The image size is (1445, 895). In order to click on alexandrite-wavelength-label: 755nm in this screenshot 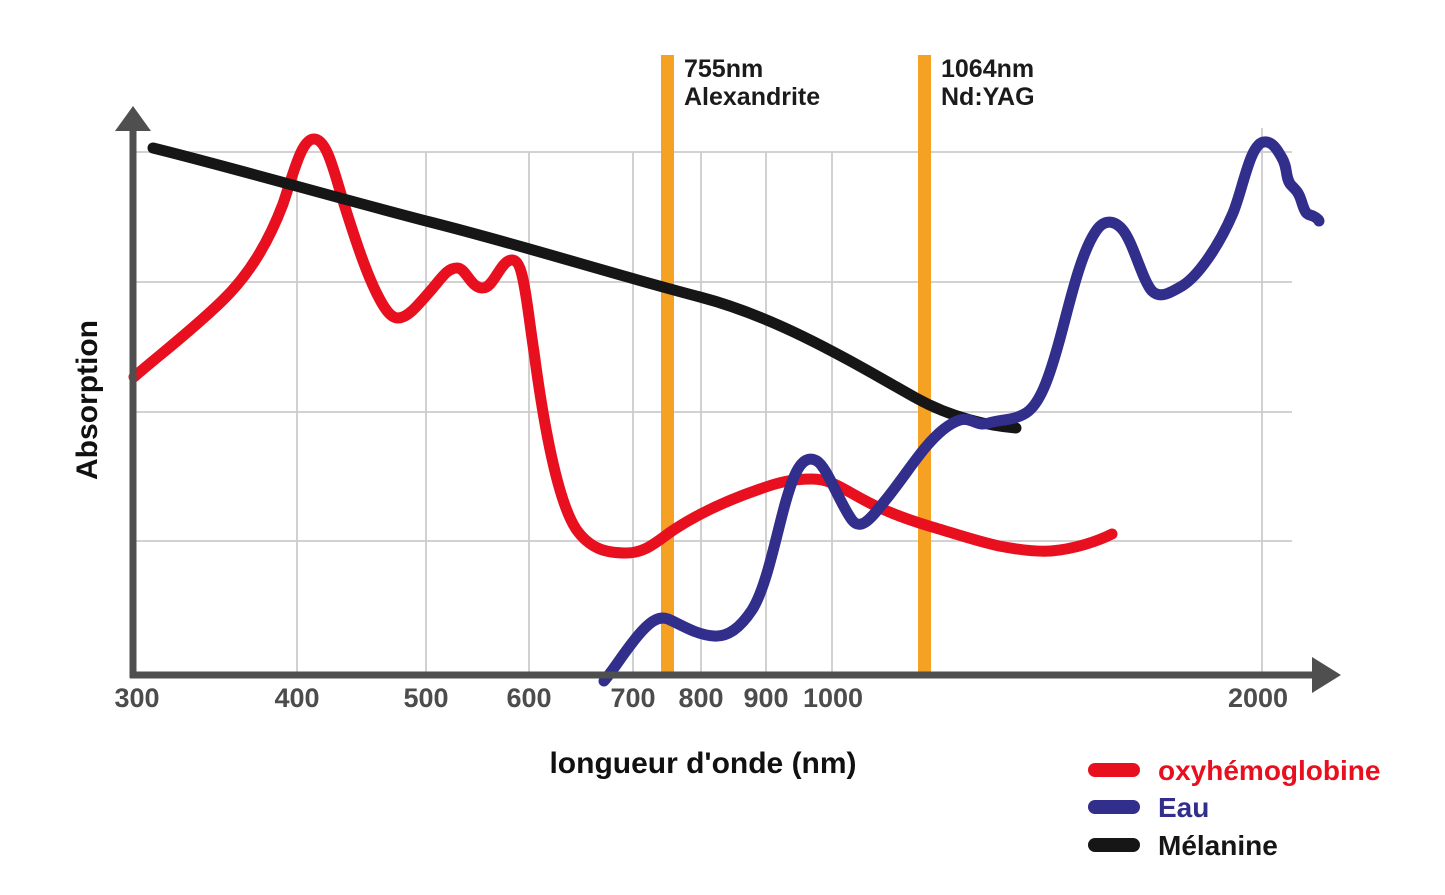, I will do `click(723, 69)`.